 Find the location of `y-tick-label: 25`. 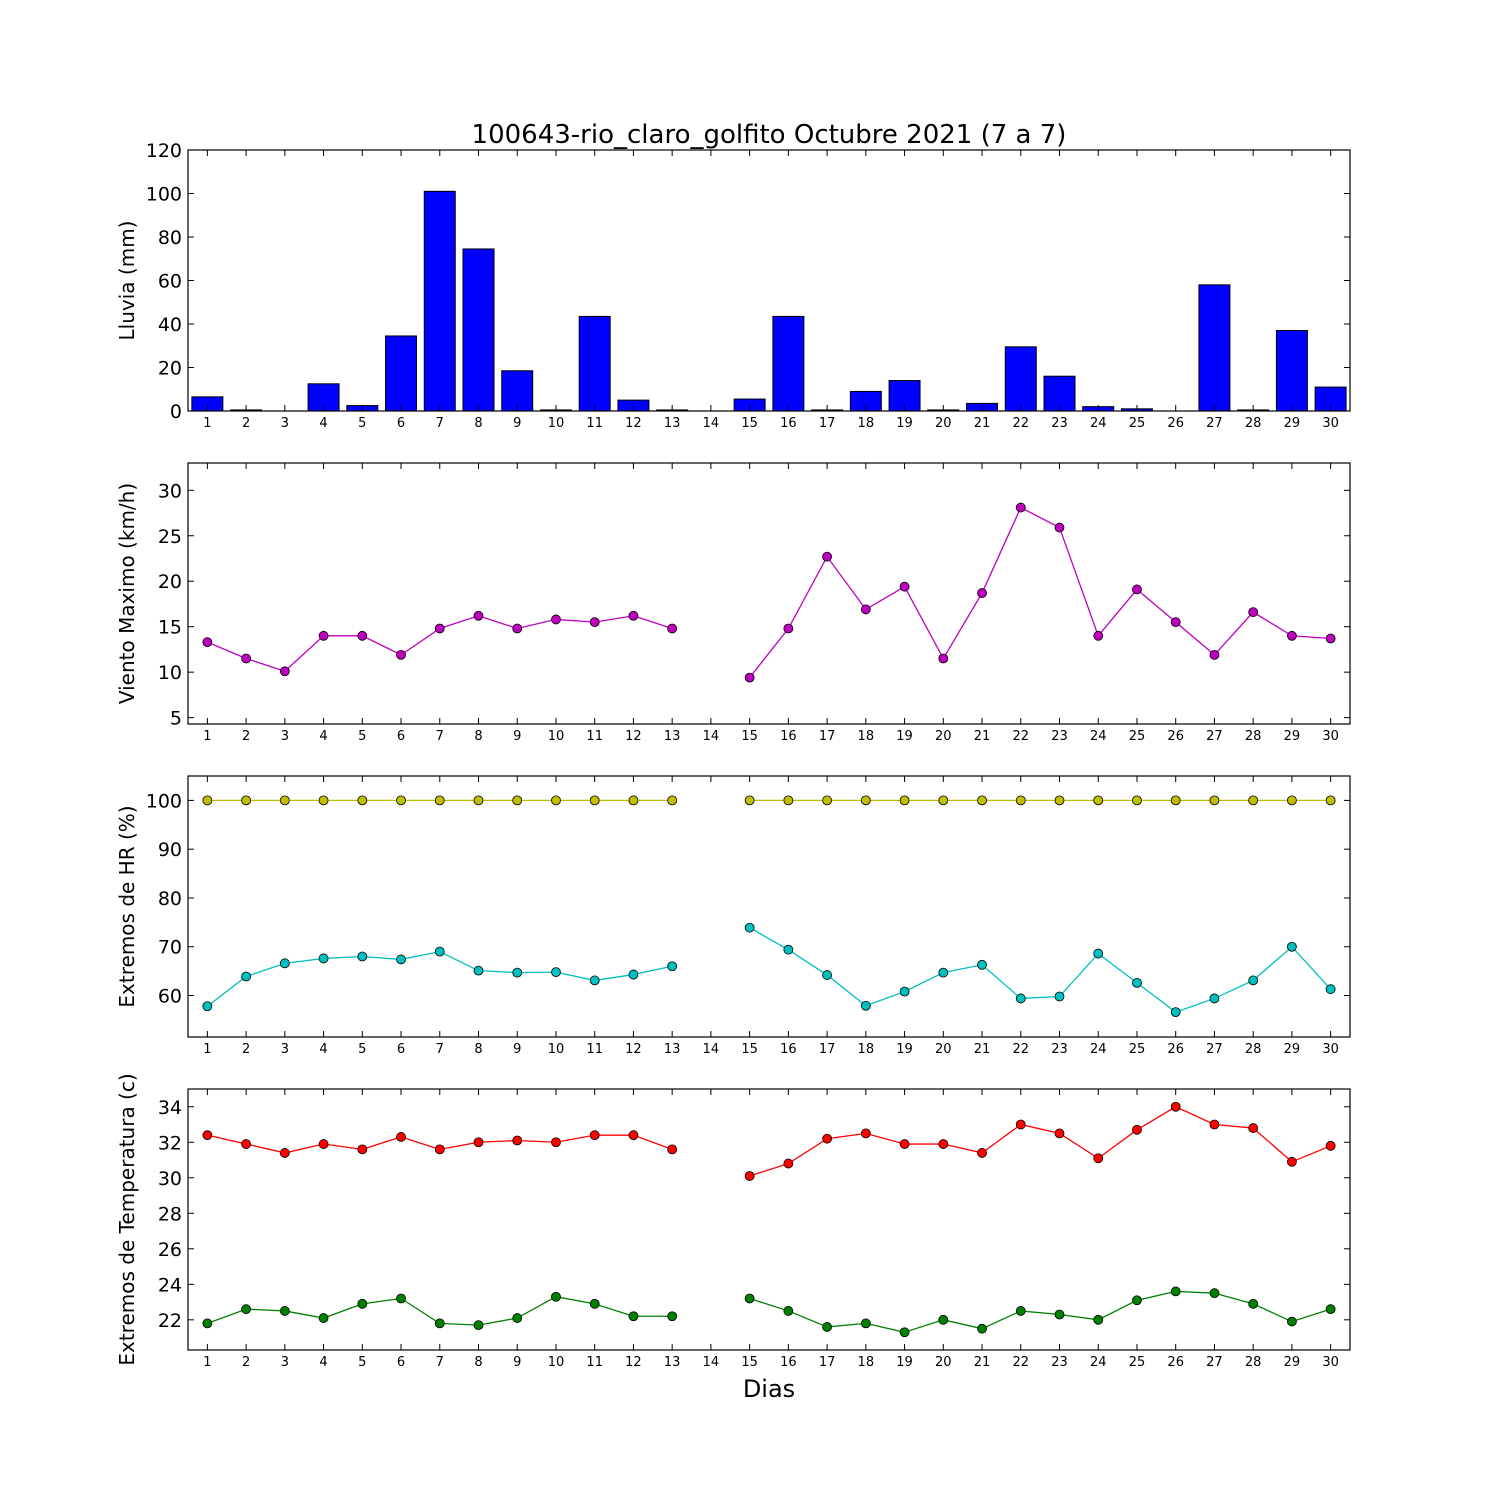

y-tick-label: 25 is located at coordinates (170, 537).